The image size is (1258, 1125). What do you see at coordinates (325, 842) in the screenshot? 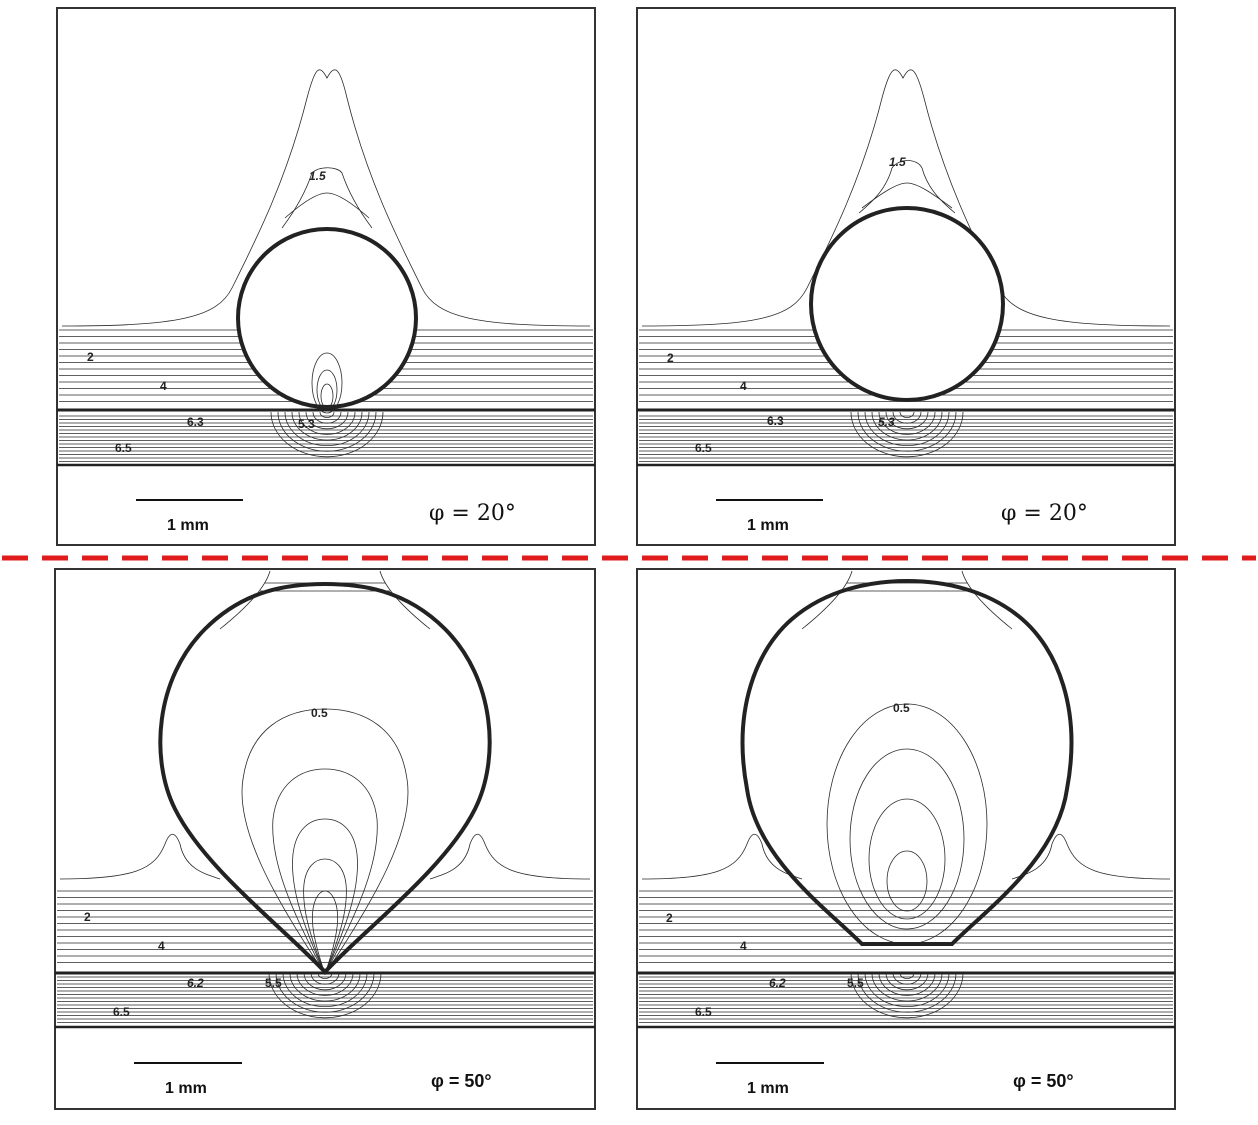
I see `inner-contours` at bounding box center [325, 842].